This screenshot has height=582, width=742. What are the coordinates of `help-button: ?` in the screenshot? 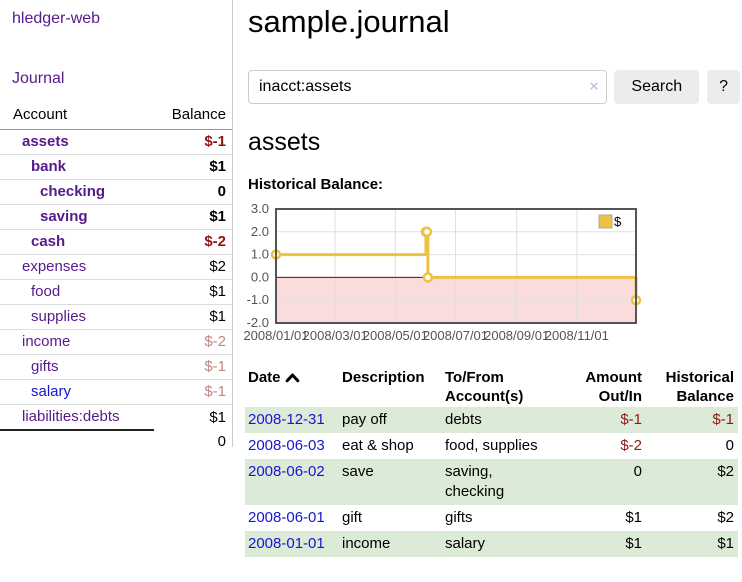 It's located at (723, 87).